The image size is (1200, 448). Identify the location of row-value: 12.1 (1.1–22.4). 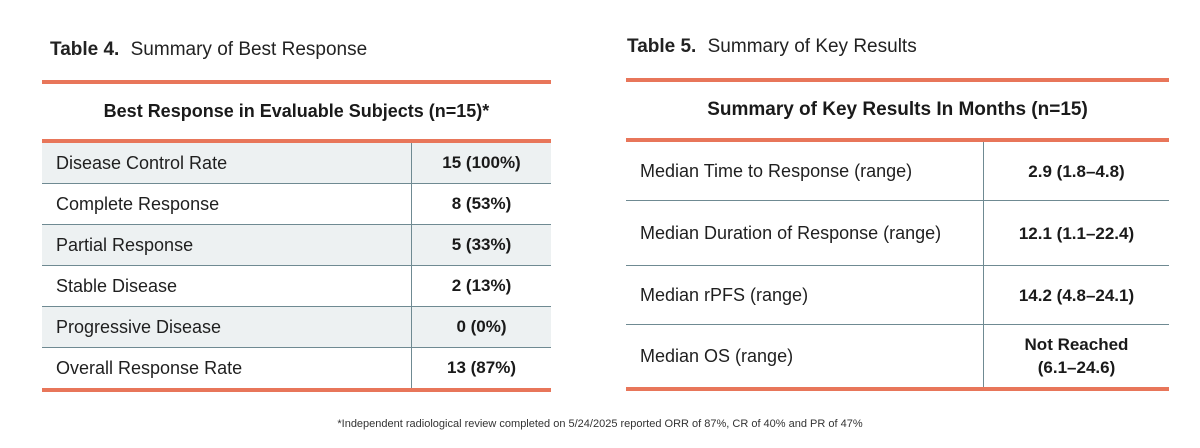
(1076, 233).